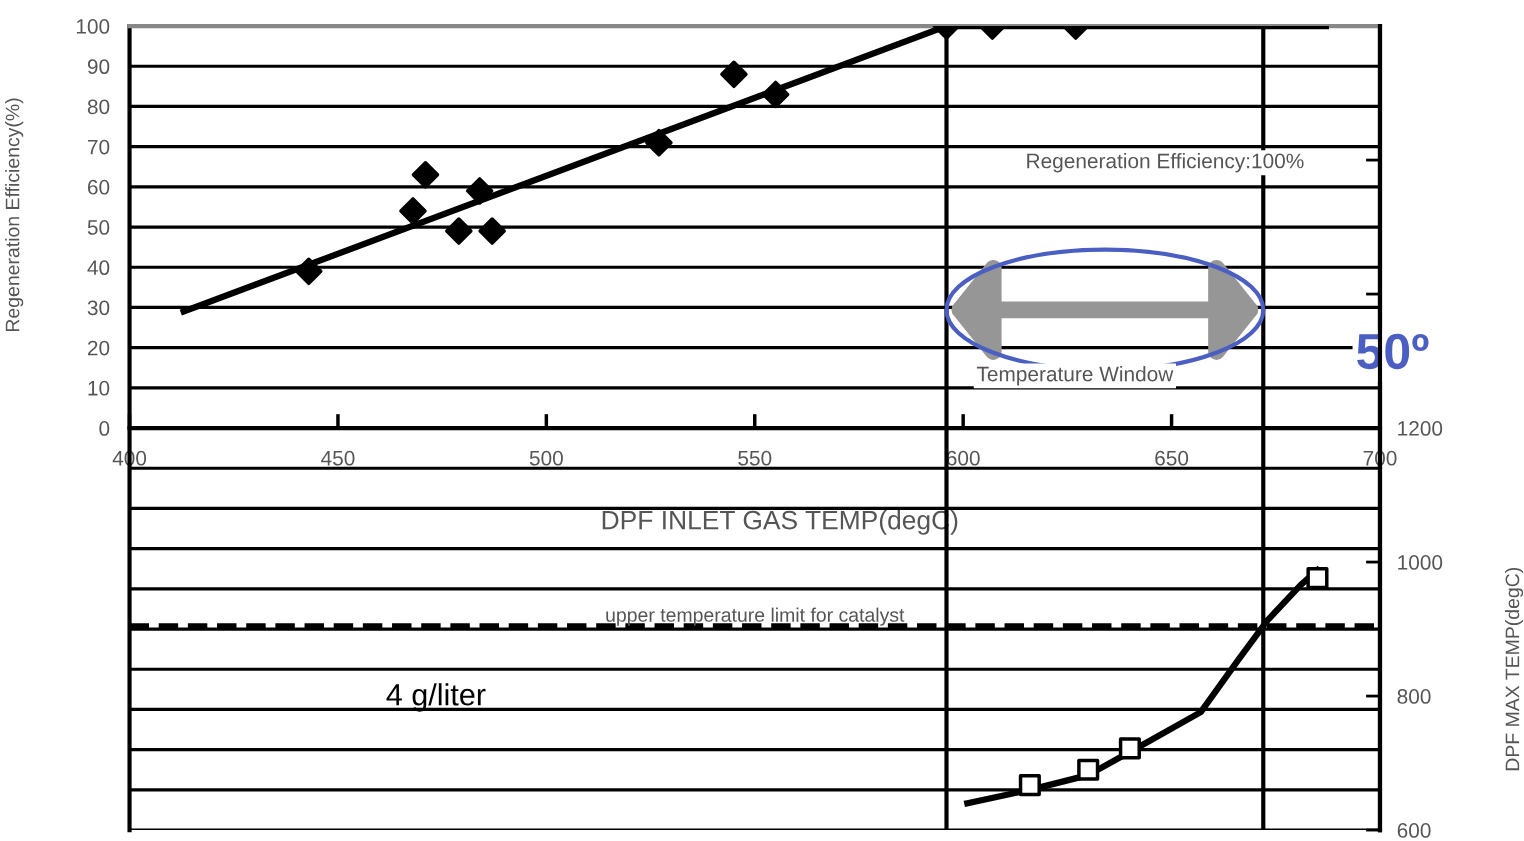 Image resolution: width=1524 pixels, height=841 pixels. I want to click on y-tick-label: 90, so click(98, 67).